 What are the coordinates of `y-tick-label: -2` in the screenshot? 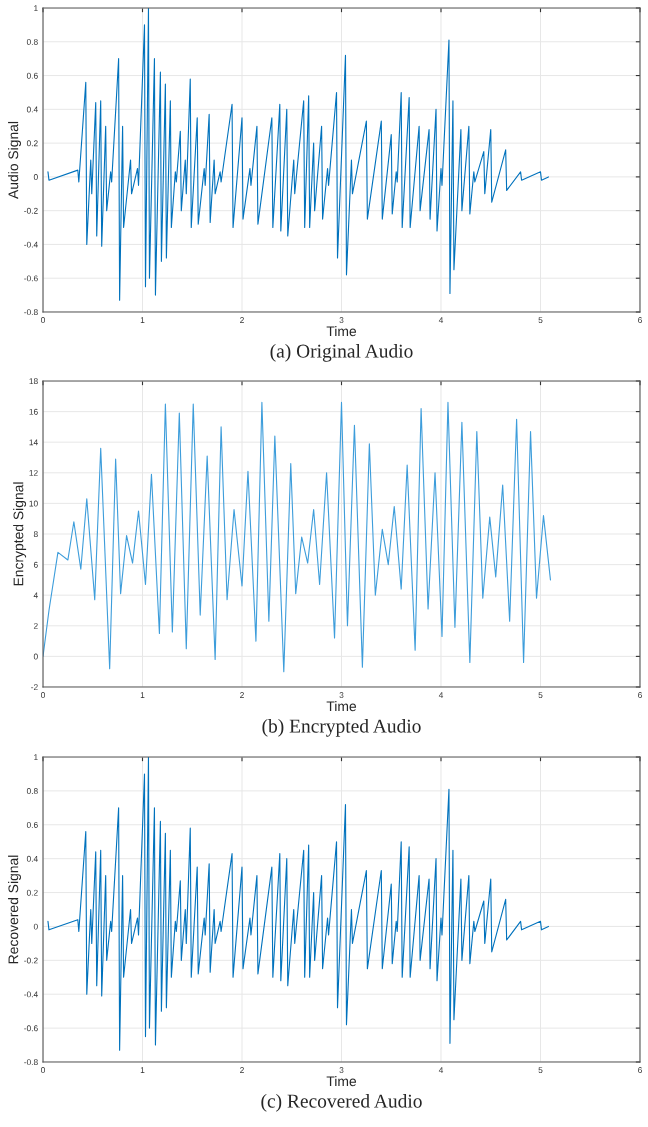 It's located at (34, 687).